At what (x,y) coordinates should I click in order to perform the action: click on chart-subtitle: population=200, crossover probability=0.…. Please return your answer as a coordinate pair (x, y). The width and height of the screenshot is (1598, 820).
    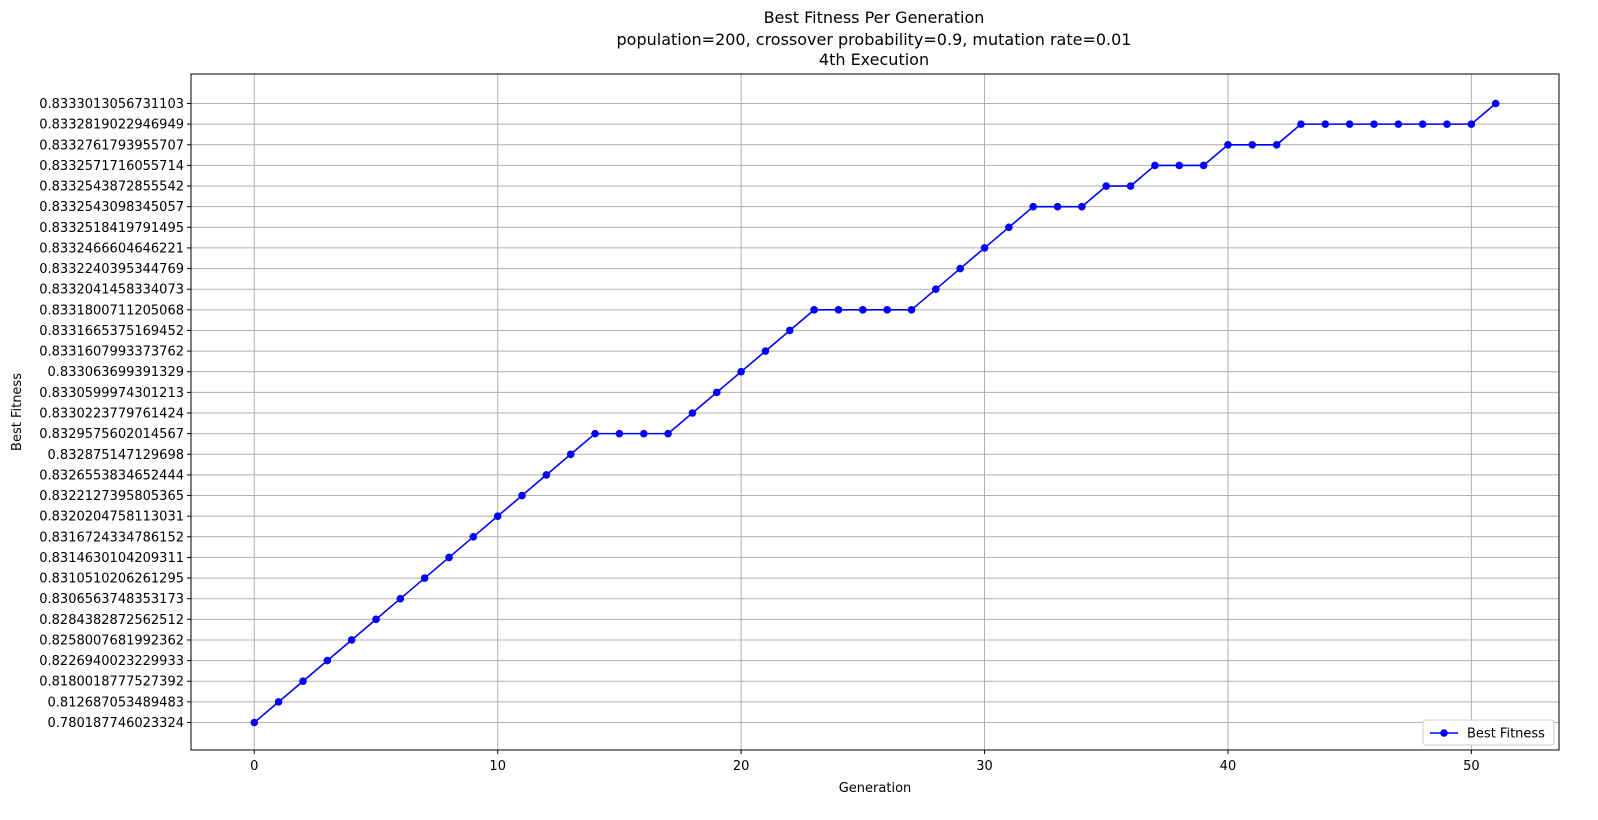
    Looking at the image, I should click on (874, 39).